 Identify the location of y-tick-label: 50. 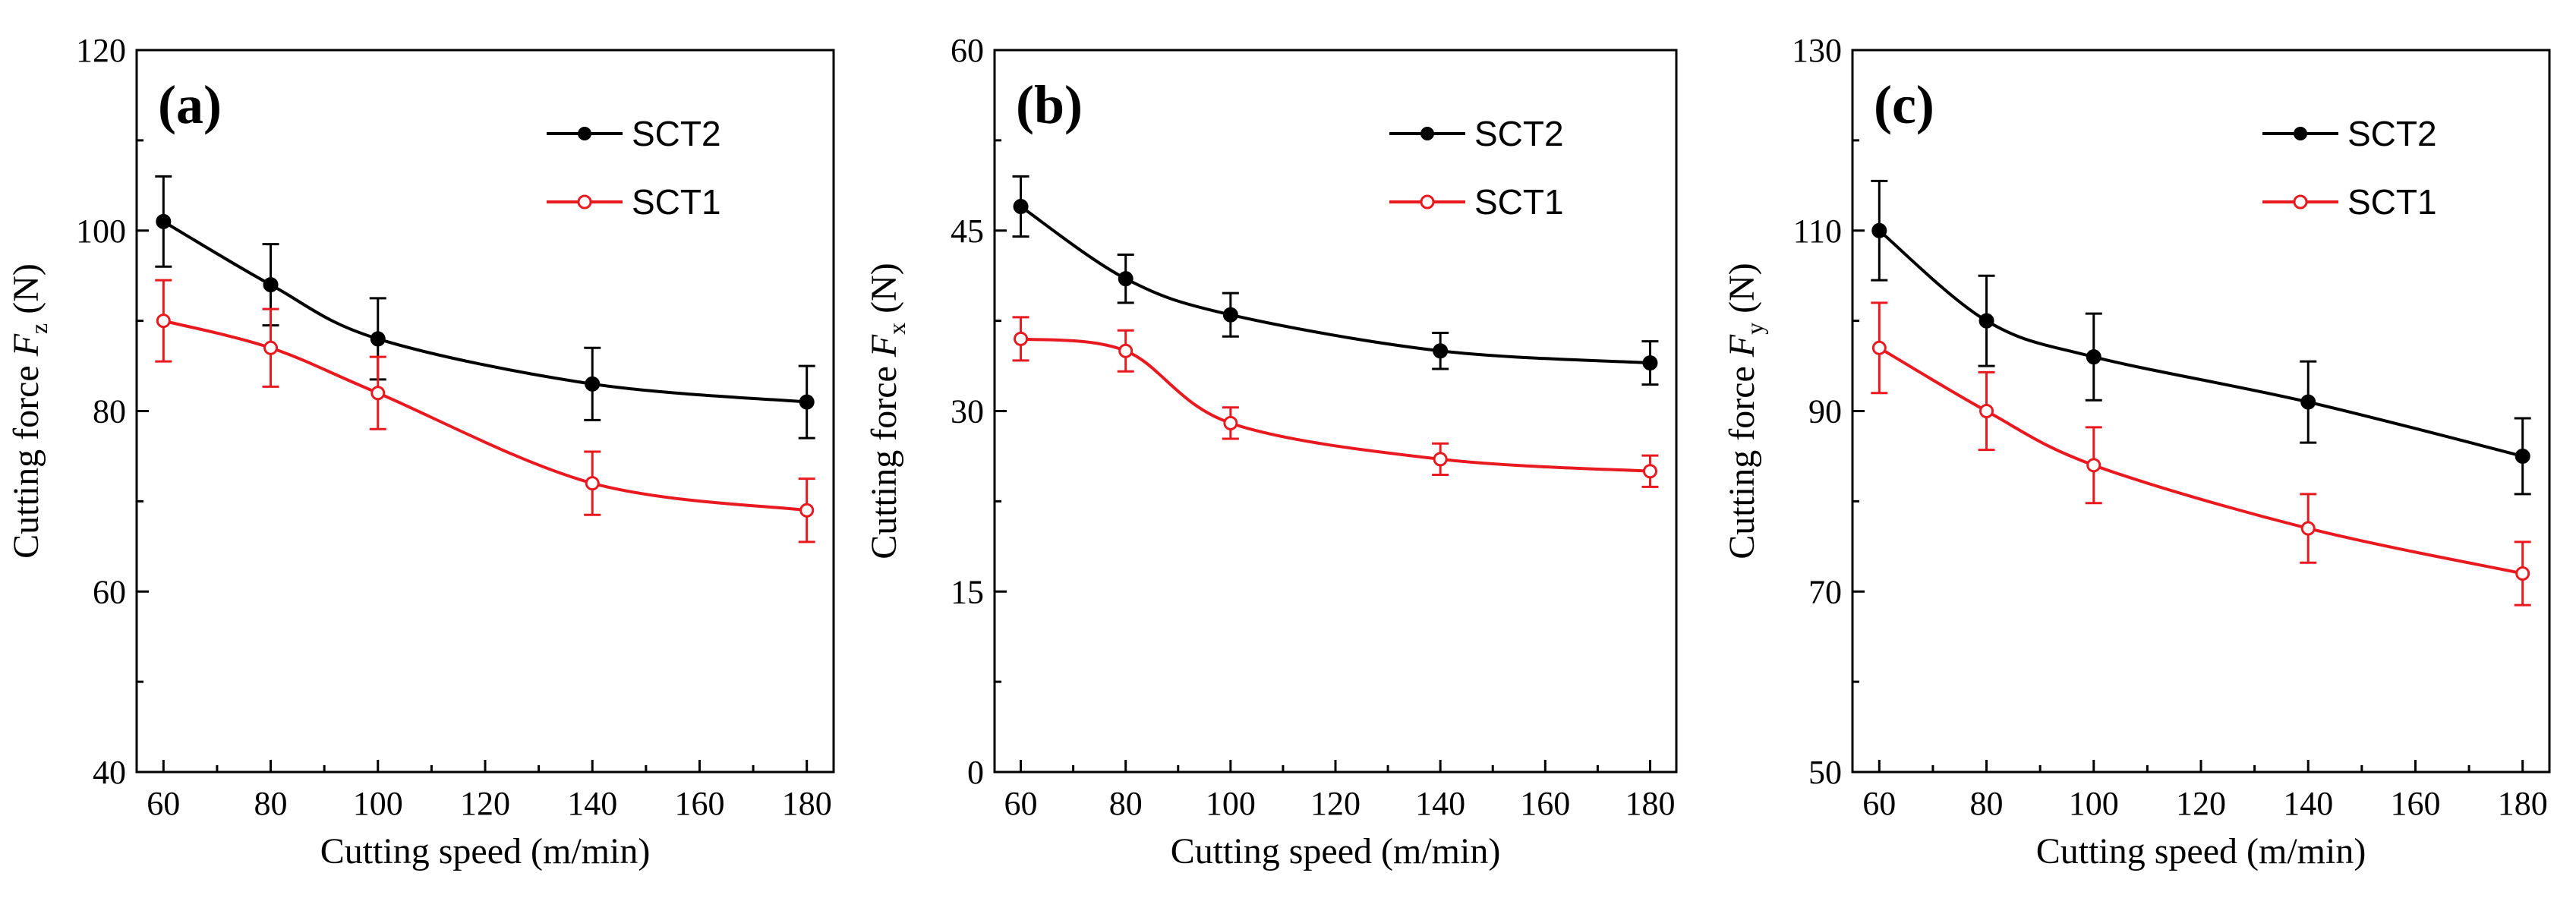
(1825, 772).